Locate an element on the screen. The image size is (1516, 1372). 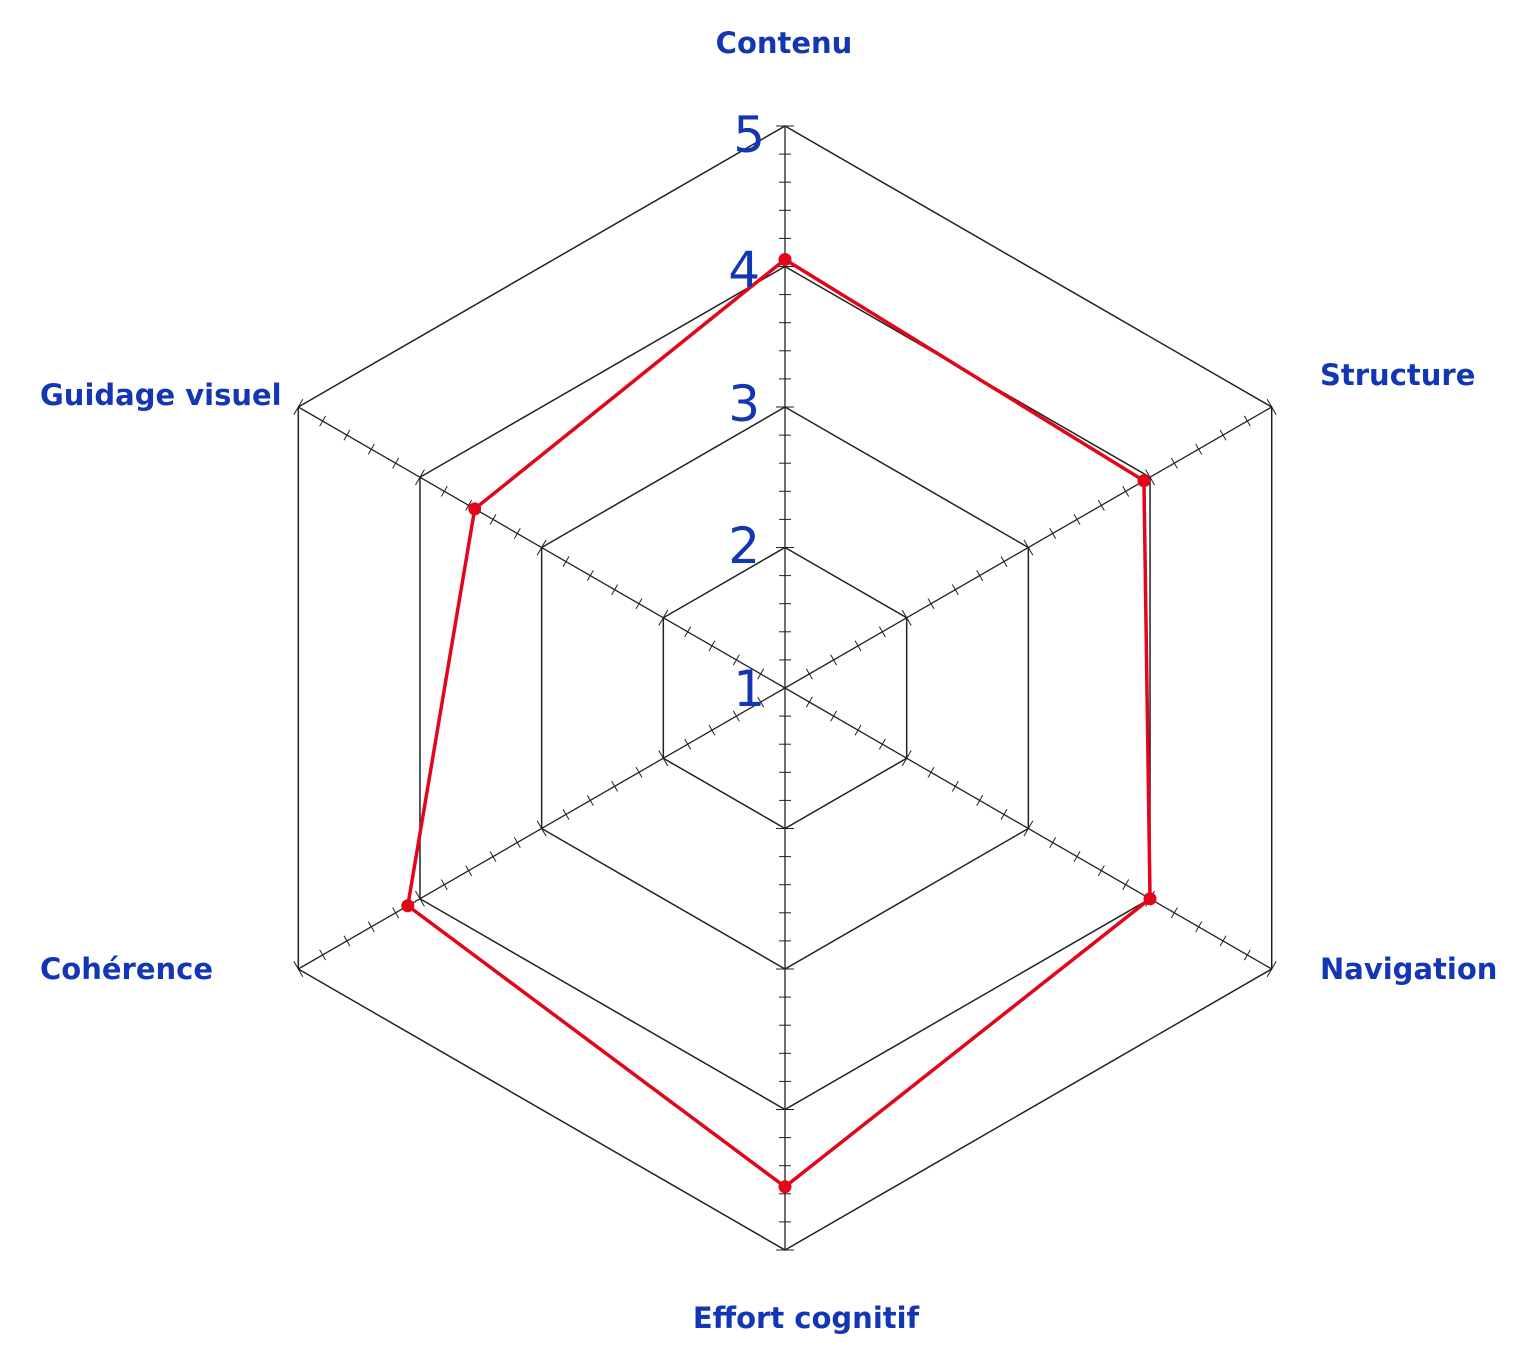
scale-label-2: 2 is located at coordinates (744, 546).